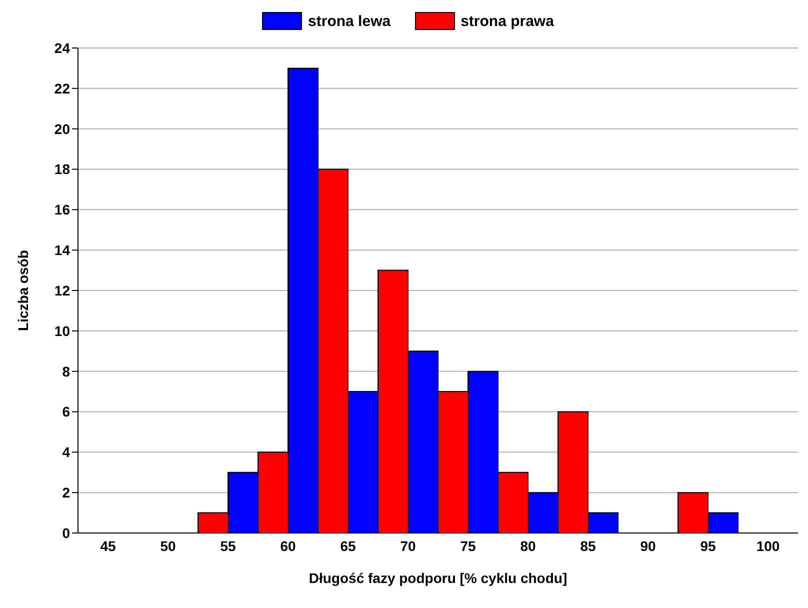  What do you see at coordinates (168, 546) in the screenshot?
I see `x-tick-label: 50` at bounding box center [168, 546].